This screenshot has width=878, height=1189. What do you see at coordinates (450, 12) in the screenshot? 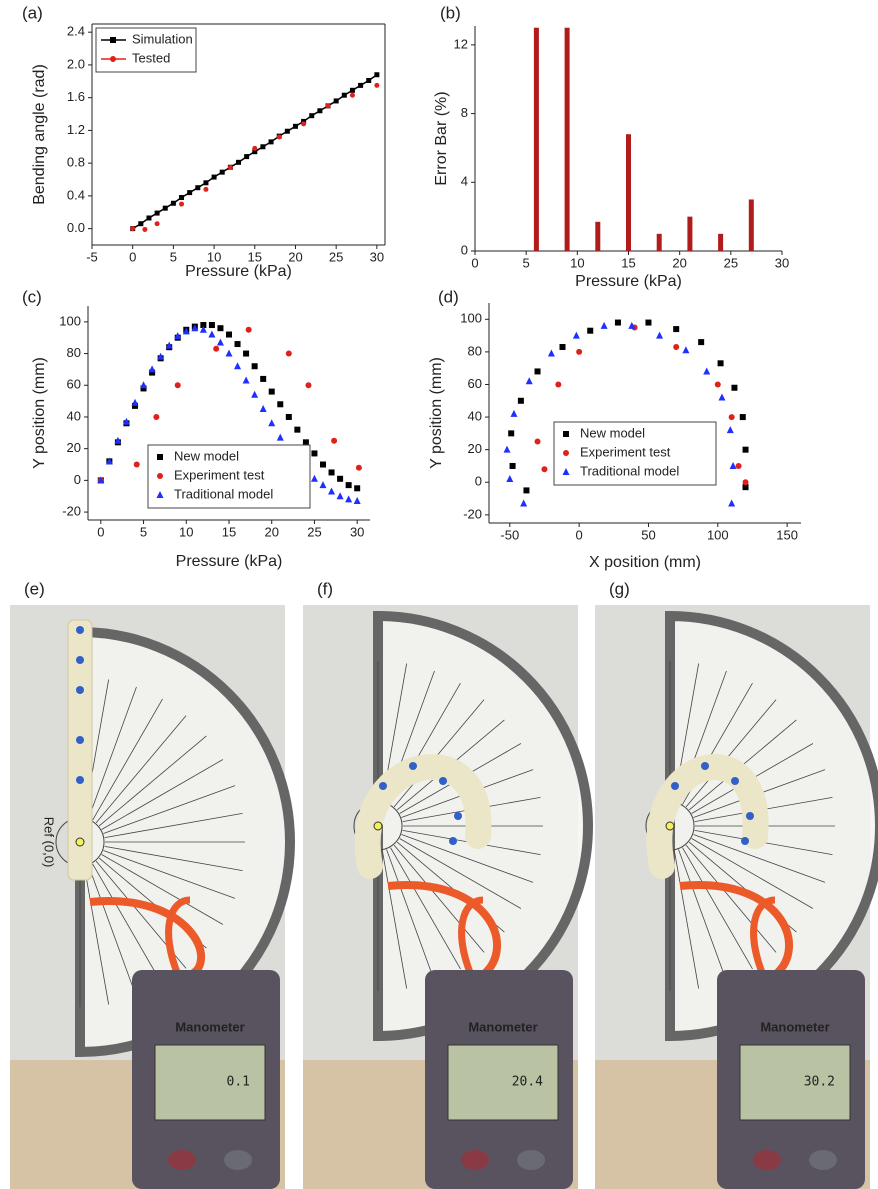
I see `panel-label: (b)` at bounding box center [450, 12].